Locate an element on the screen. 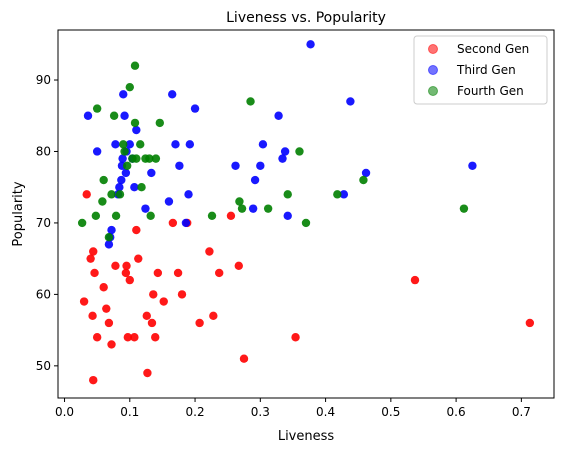 Image resolution: width=563 pixels, height=453 pixels. legend-label-second-gen: Second Gen is located at coordinates (493, 49).